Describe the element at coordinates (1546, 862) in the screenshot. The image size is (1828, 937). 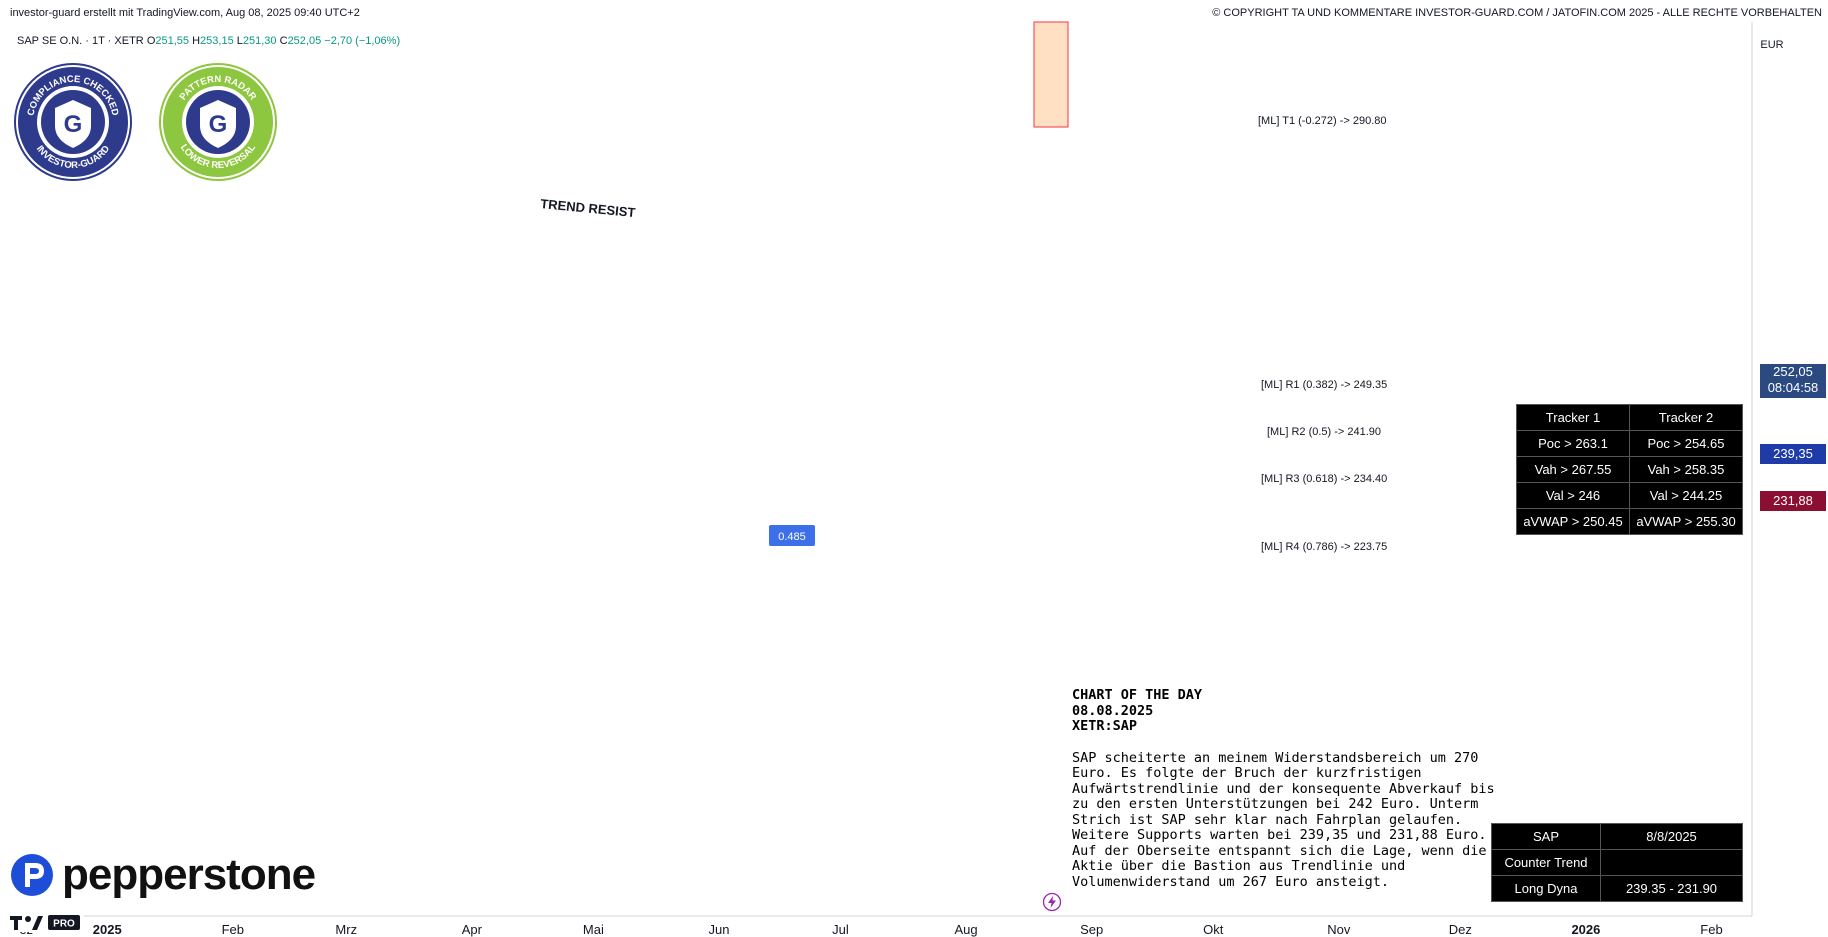
I see `info-cell: Counter Trend` at that location.